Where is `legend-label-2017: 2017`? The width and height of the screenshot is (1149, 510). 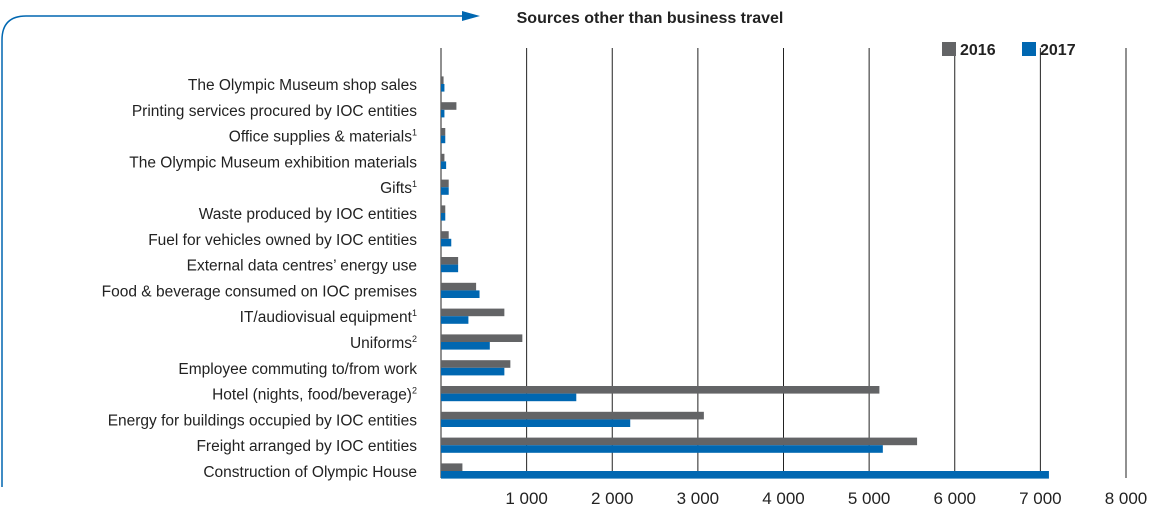
legend-label-2017: 2017 is located at coordinates (1058, 50).